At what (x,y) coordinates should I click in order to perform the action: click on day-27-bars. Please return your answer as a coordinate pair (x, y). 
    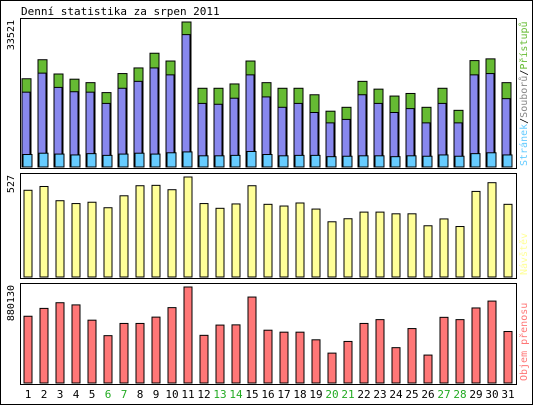
    Looking at the image, I should click on (443, 127).